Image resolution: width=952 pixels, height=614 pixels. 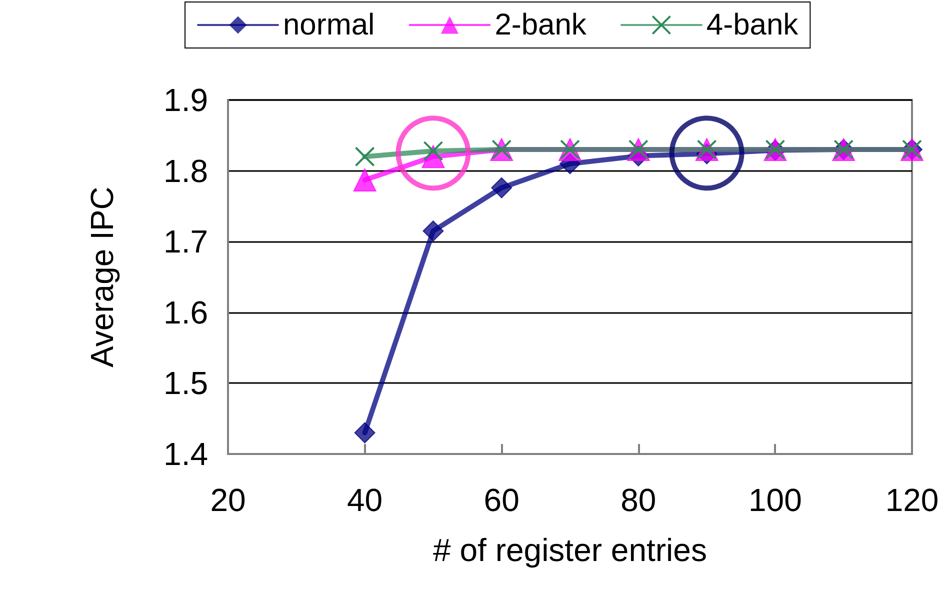 I want to click on y-tick-label: 1.4, so click(x=186, y=454).